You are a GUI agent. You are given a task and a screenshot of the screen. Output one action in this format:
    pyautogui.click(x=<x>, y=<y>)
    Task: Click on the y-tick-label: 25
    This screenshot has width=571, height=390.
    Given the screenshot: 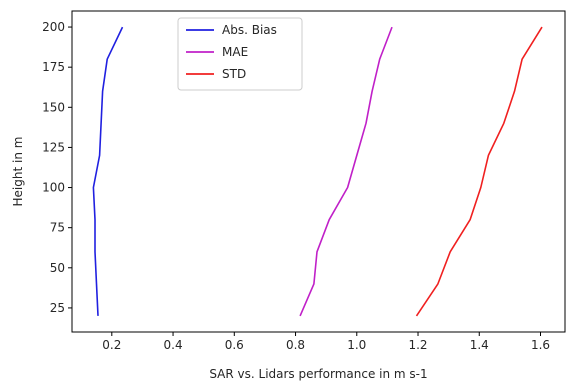 What is the action you would take?
    pyautogui.click(x=57, y=308)
    